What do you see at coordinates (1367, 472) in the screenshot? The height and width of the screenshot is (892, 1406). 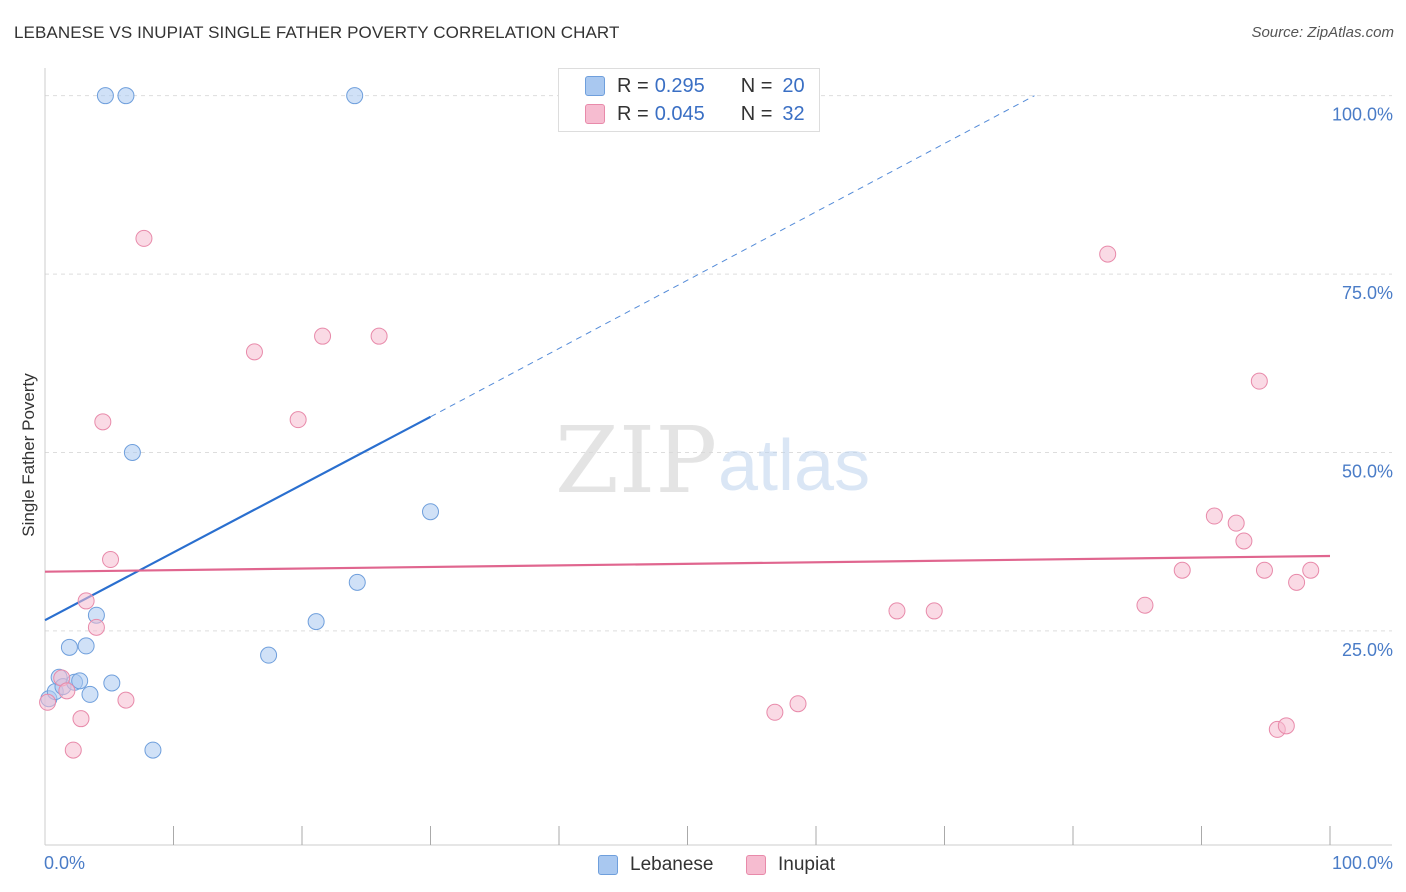 I see `y-tick-label: 50.0%` at bounding box center [1367, 472].